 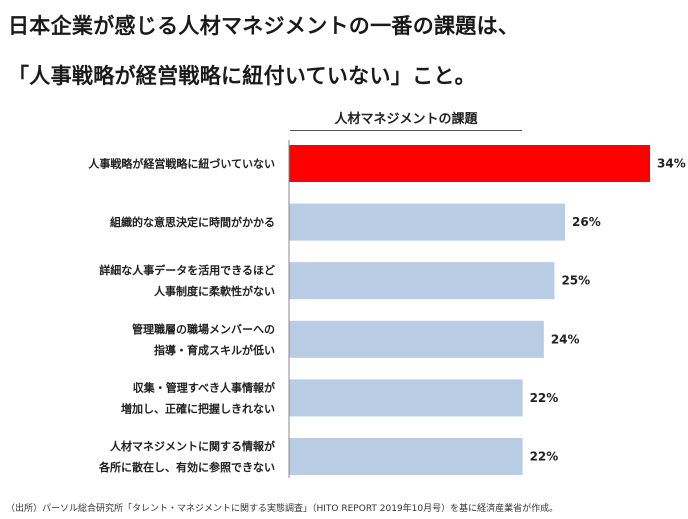 What do you see at coordinates (242, 76) in the screenshot?
I see `headline-line-2: 「人事戦略が経営戦略に紐付いていない」こと。` at bounding box center [242, 76].